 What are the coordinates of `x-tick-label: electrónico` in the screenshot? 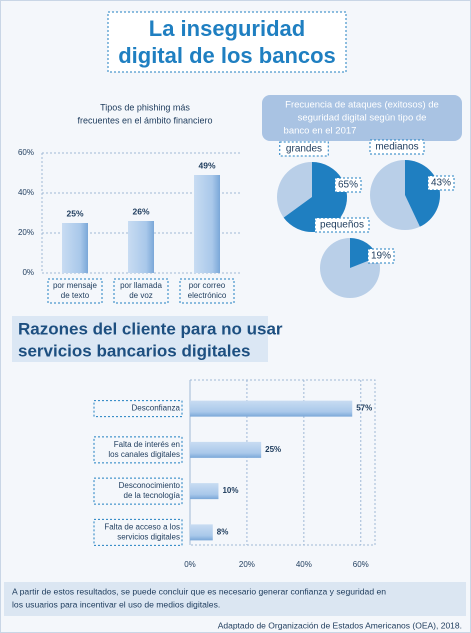 It's located at (207, 295).